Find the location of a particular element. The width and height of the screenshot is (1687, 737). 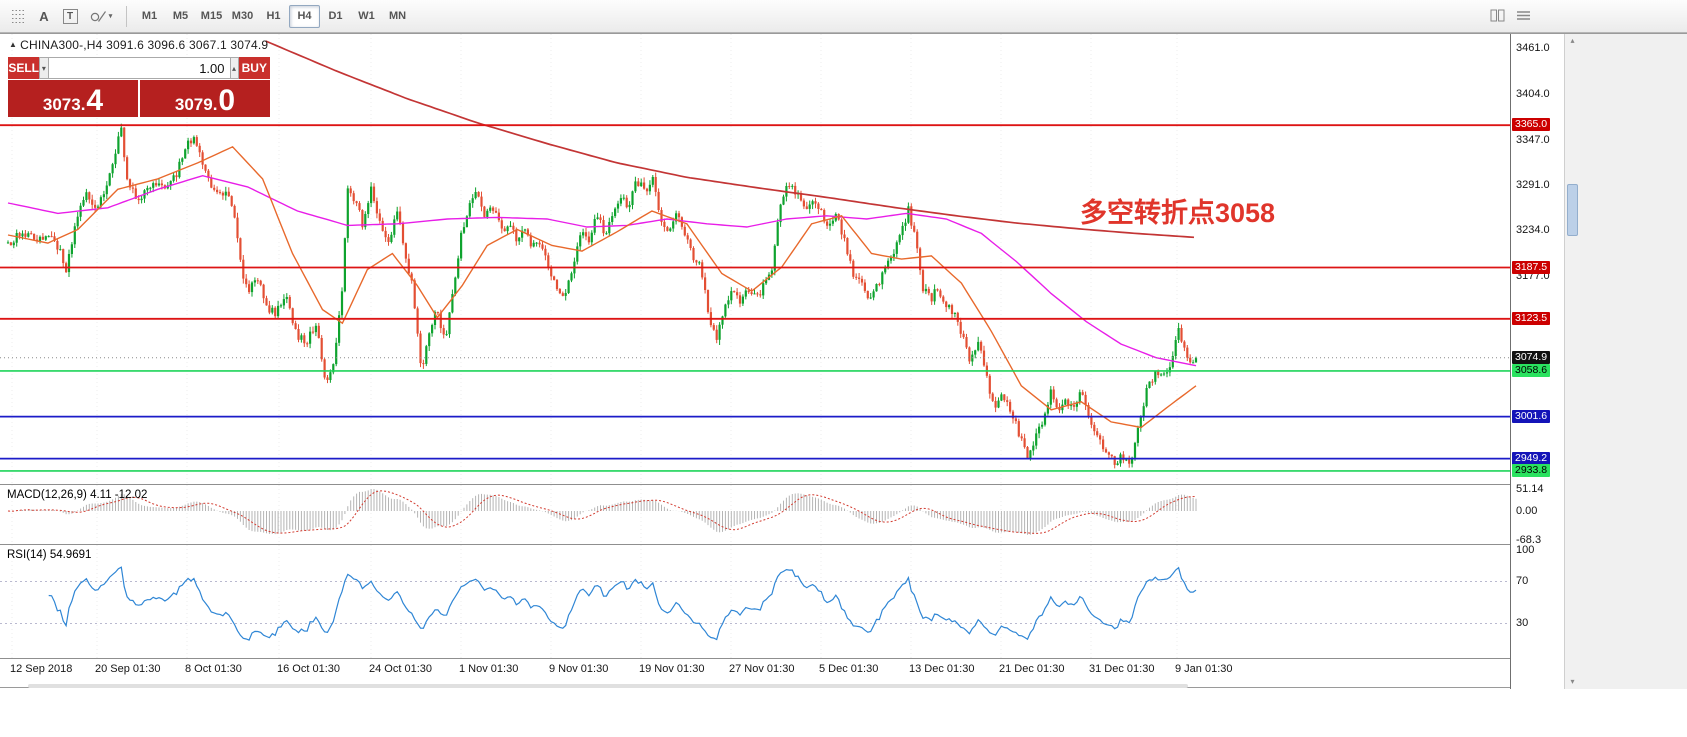

price-tag-3058.6: 3058.6 is located at coordinates (1531, 370).